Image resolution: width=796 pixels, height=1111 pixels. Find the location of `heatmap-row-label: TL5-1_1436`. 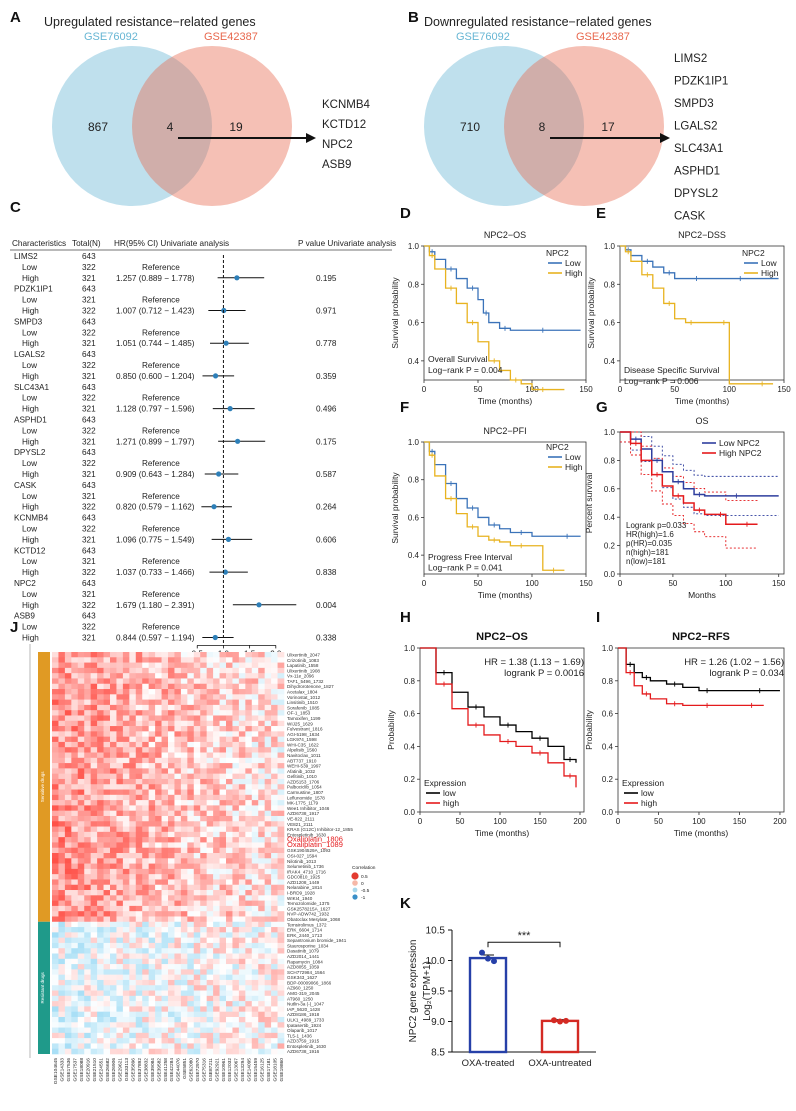

heatmap-row-label: TL5-1_1436 is located at coordinates (299, 1035).